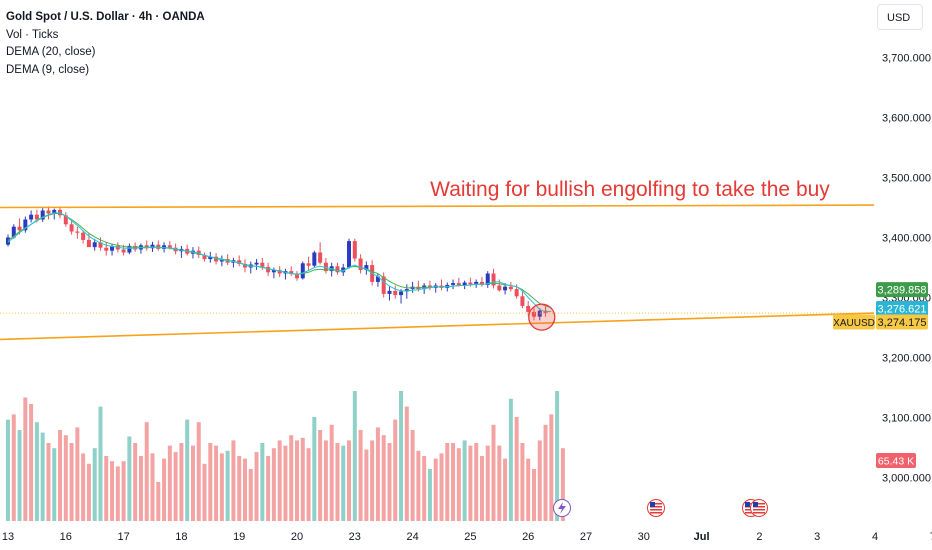 The width and height of the screenshot is (932, 550). I want to click on time-axis: 131617181920232425262730Jul2347, so click(467, 537).